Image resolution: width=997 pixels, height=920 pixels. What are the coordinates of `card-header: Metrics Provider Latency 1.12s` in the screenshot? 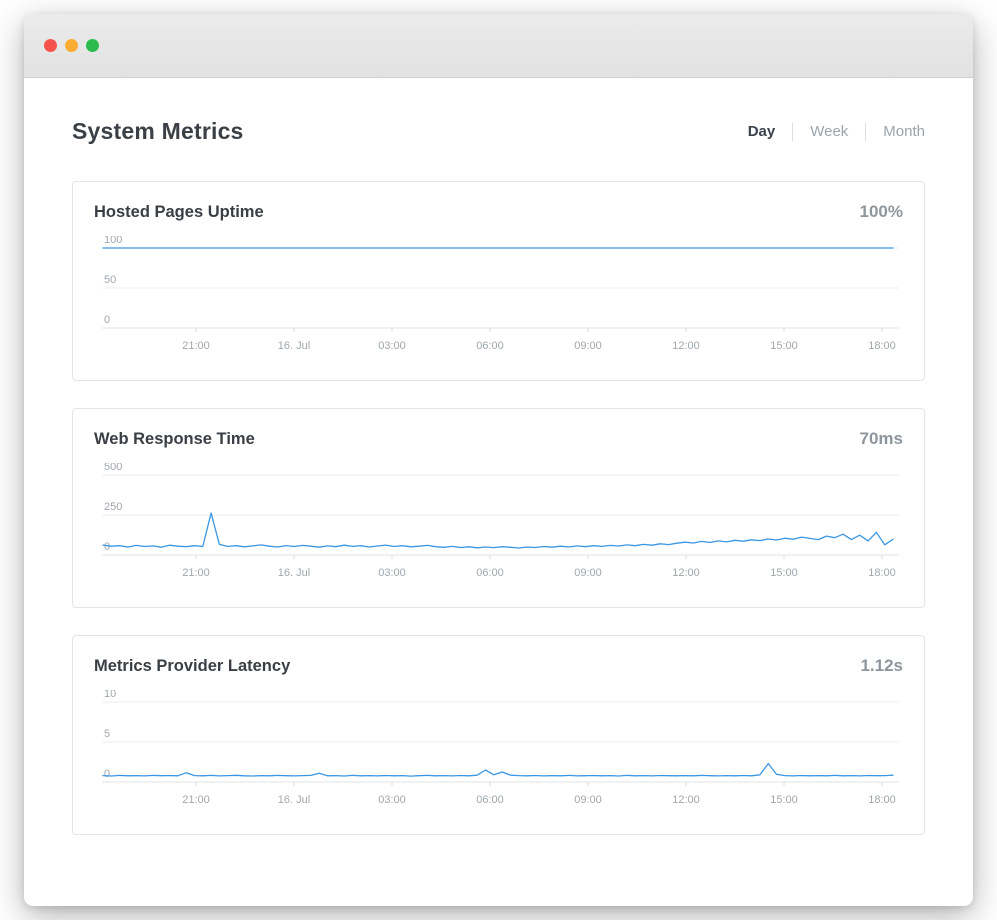 It's located at (498, 666).